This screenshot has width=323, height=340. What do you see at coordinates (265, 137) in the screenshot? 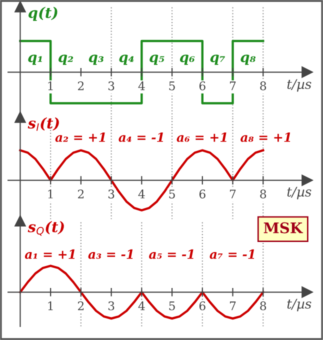
I see `text: a₈ = +1` at bounding box center [265, 137].